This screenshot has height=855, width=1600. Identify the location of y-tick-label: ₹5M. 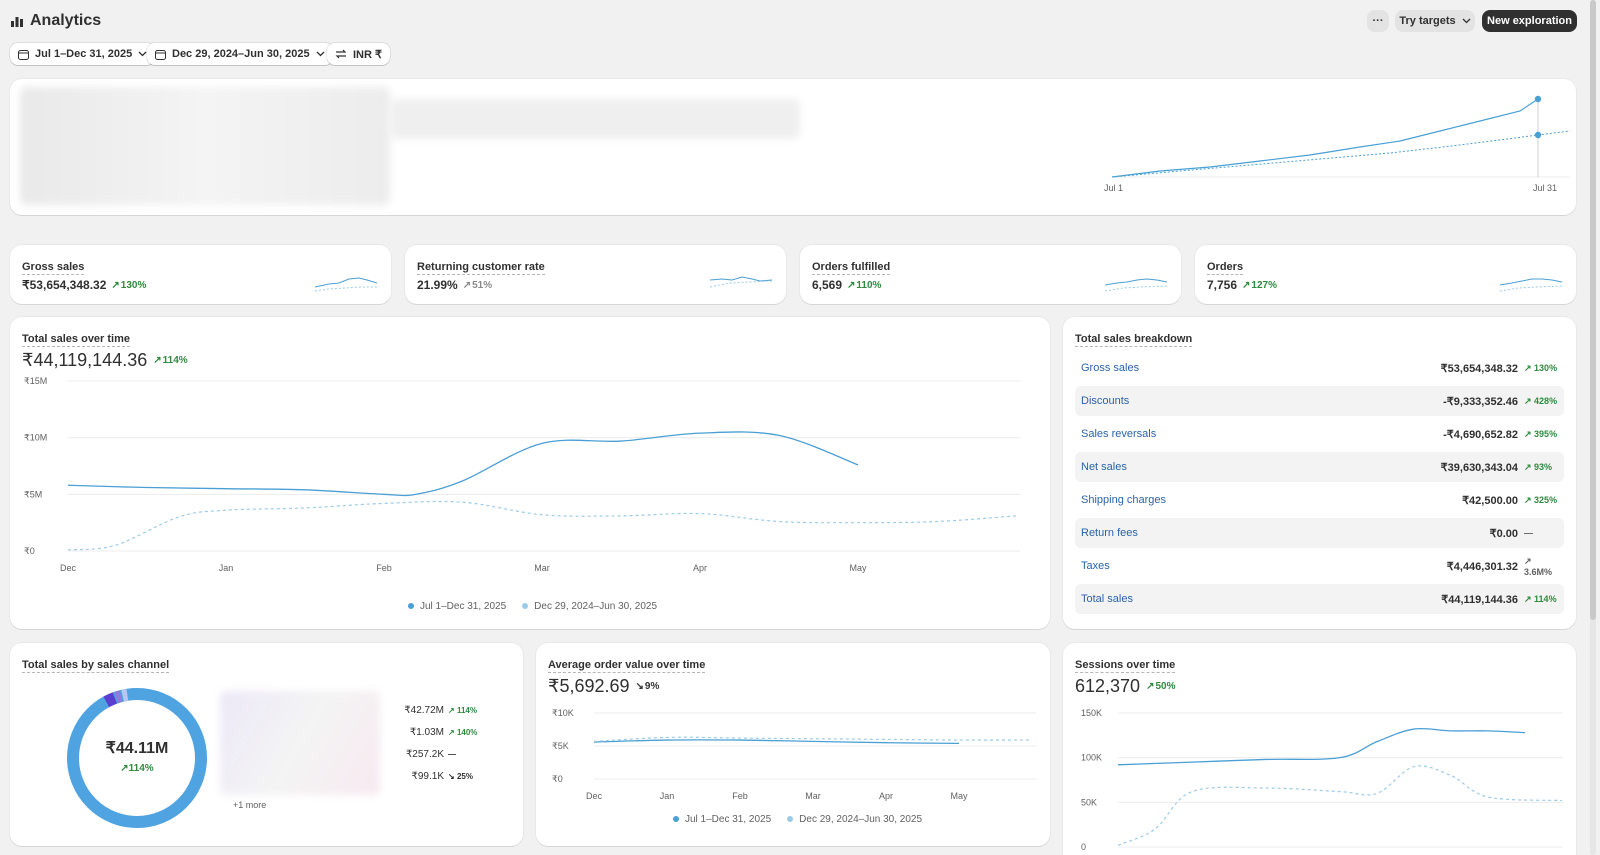
(33, 494).